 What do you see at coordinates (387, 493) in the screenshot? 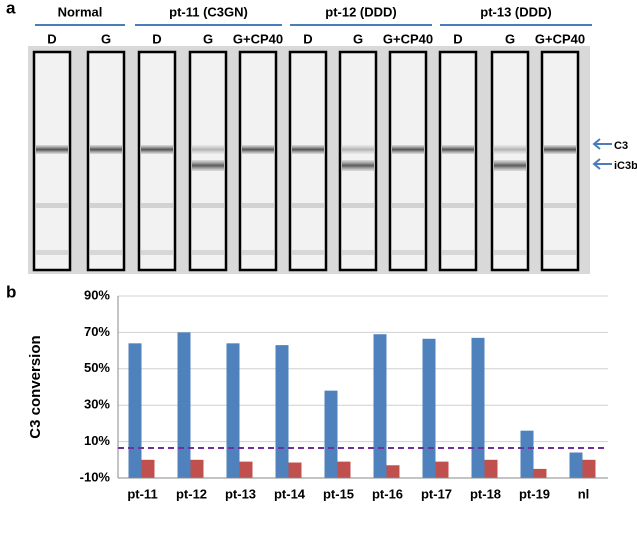
I see `x-tick-label: pt-16` at bounding box center [387, 493].